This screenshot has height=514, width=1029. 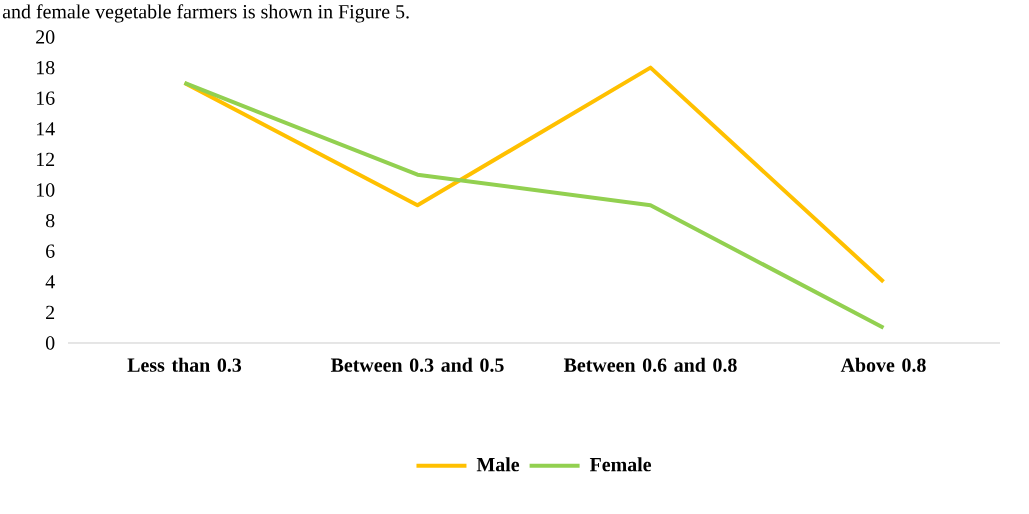 I want to click on y-tick-label: 14, so click(x=45, y=129).